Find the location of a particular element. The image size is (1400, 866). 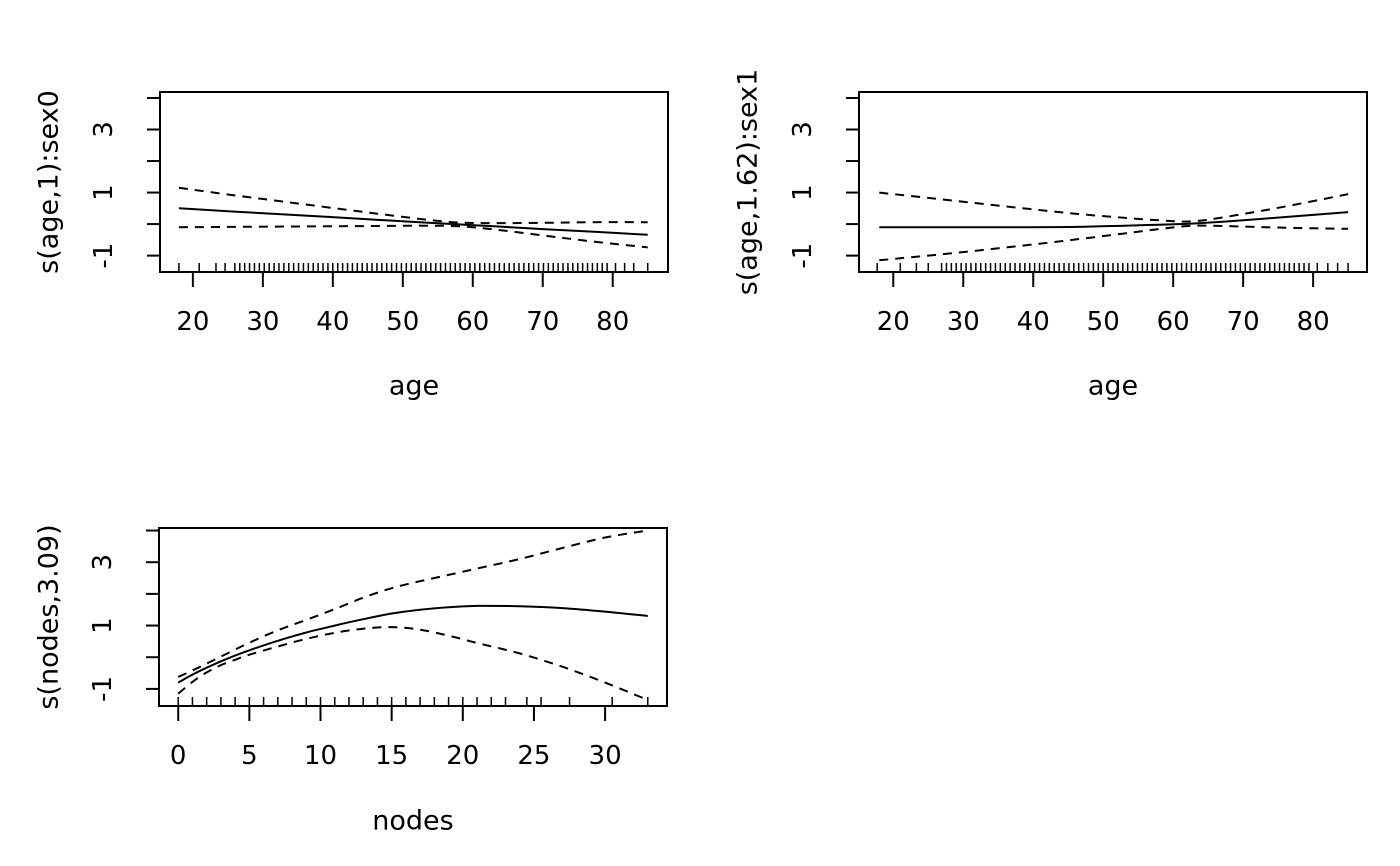

panel1-plot-box is located at coordinates (414, 182).